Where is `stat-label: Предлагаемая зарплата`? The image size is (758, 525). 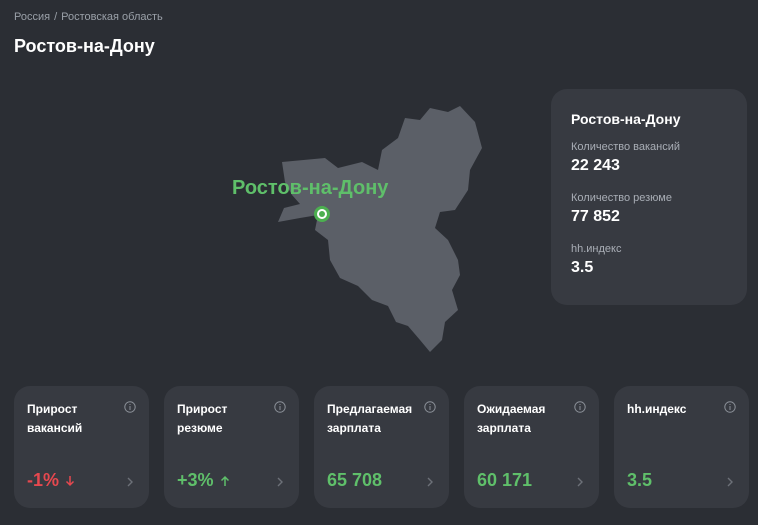
stat-label: Предлагаемая зарплата is located at coordinates (370, 418).